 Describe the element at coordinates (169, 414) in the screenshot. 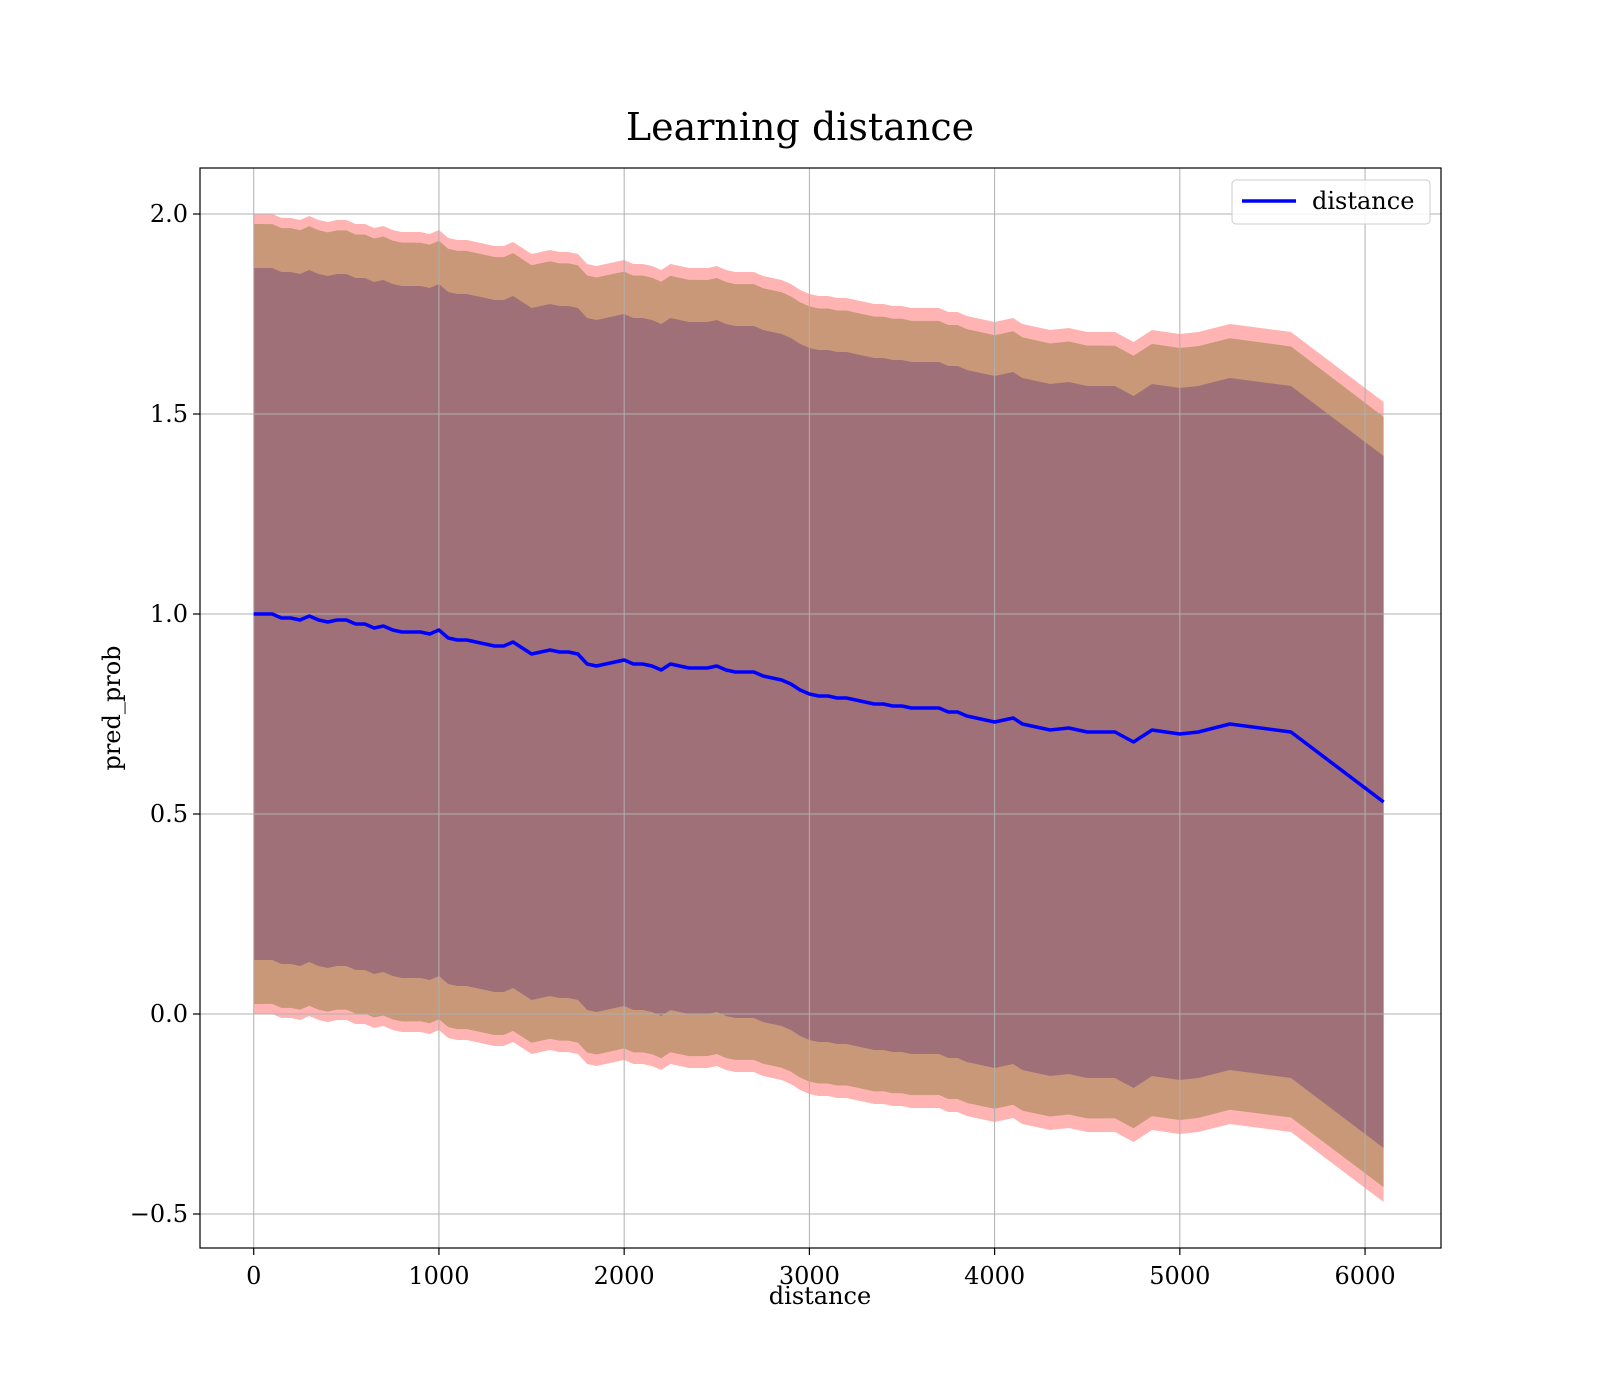

I see `y-tick-label: 1.5` at that location.